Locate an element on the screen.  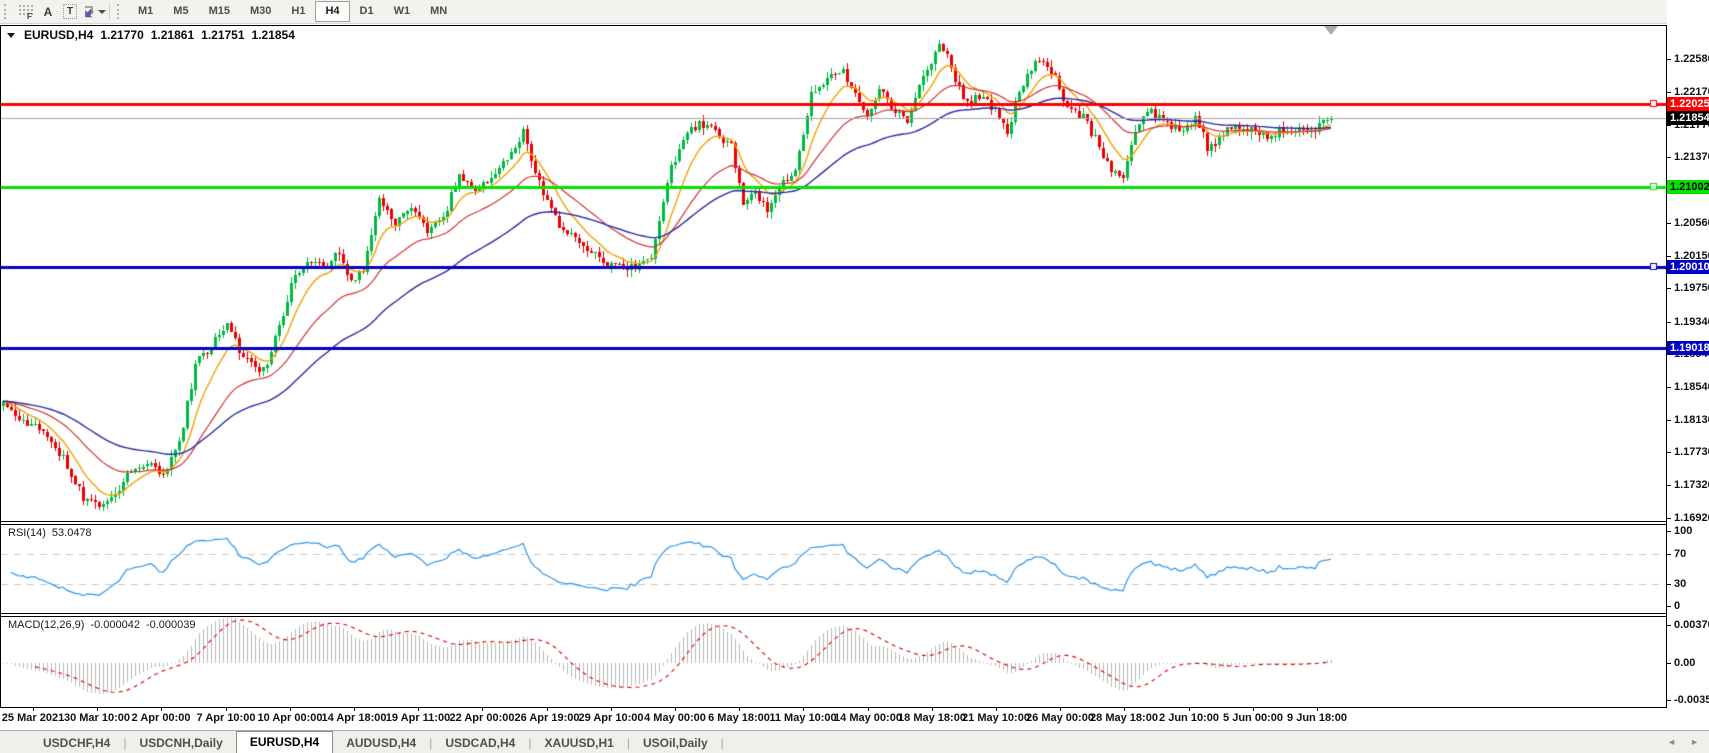
tab-eurusd-h4: EURUSD,H4 is located at coordinates (284, 742).